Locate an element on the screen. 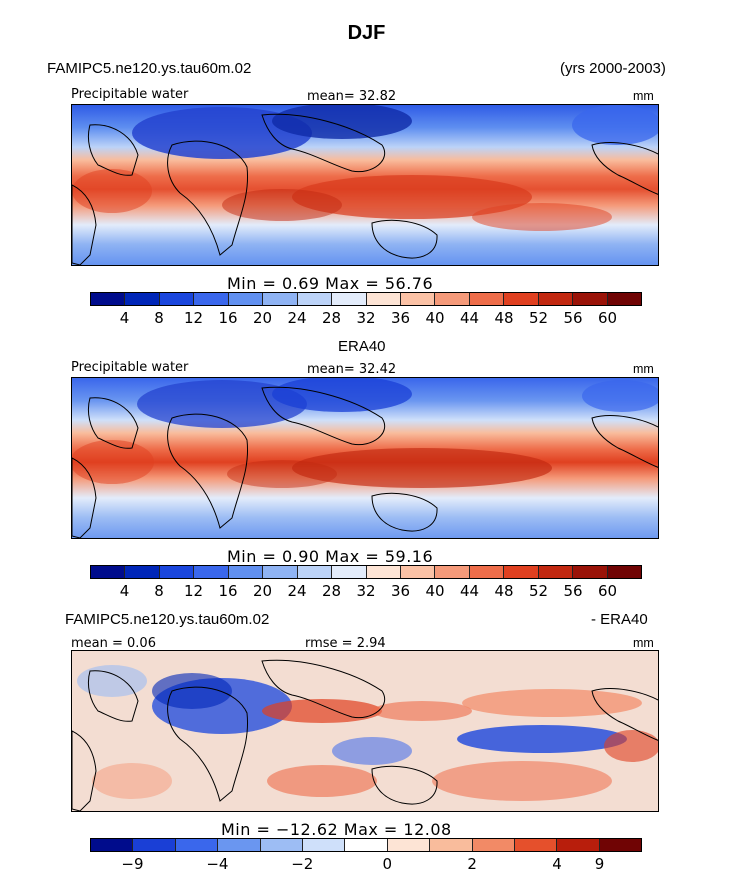  panel1-units: mm is located at coordinates (643, 96).